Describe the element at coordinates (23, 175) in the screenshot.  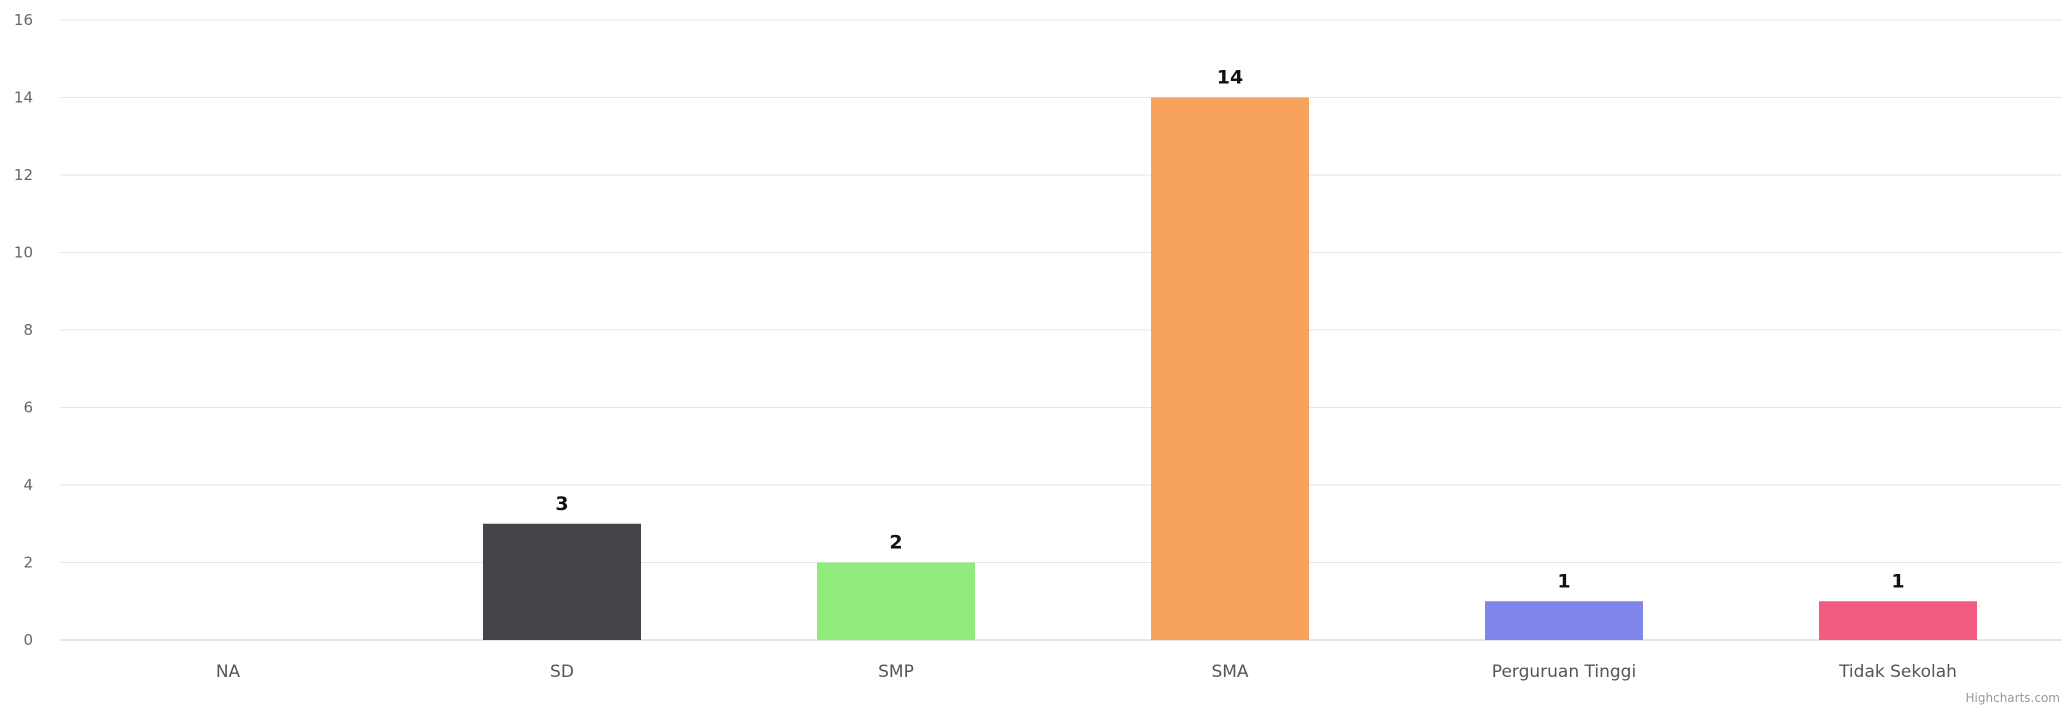
I see `y-tick-label: 12` at that location.